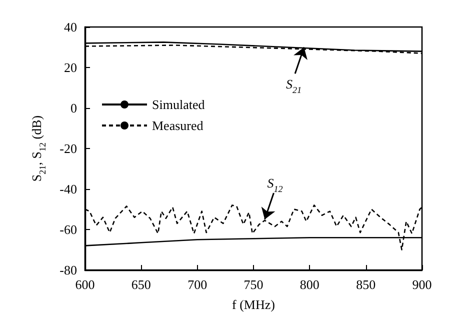 This screenshot has height=328, width=465. Describe the element at coordinates (141, 284) in the screenshot. I see `x-tick-label: 650` at that location.